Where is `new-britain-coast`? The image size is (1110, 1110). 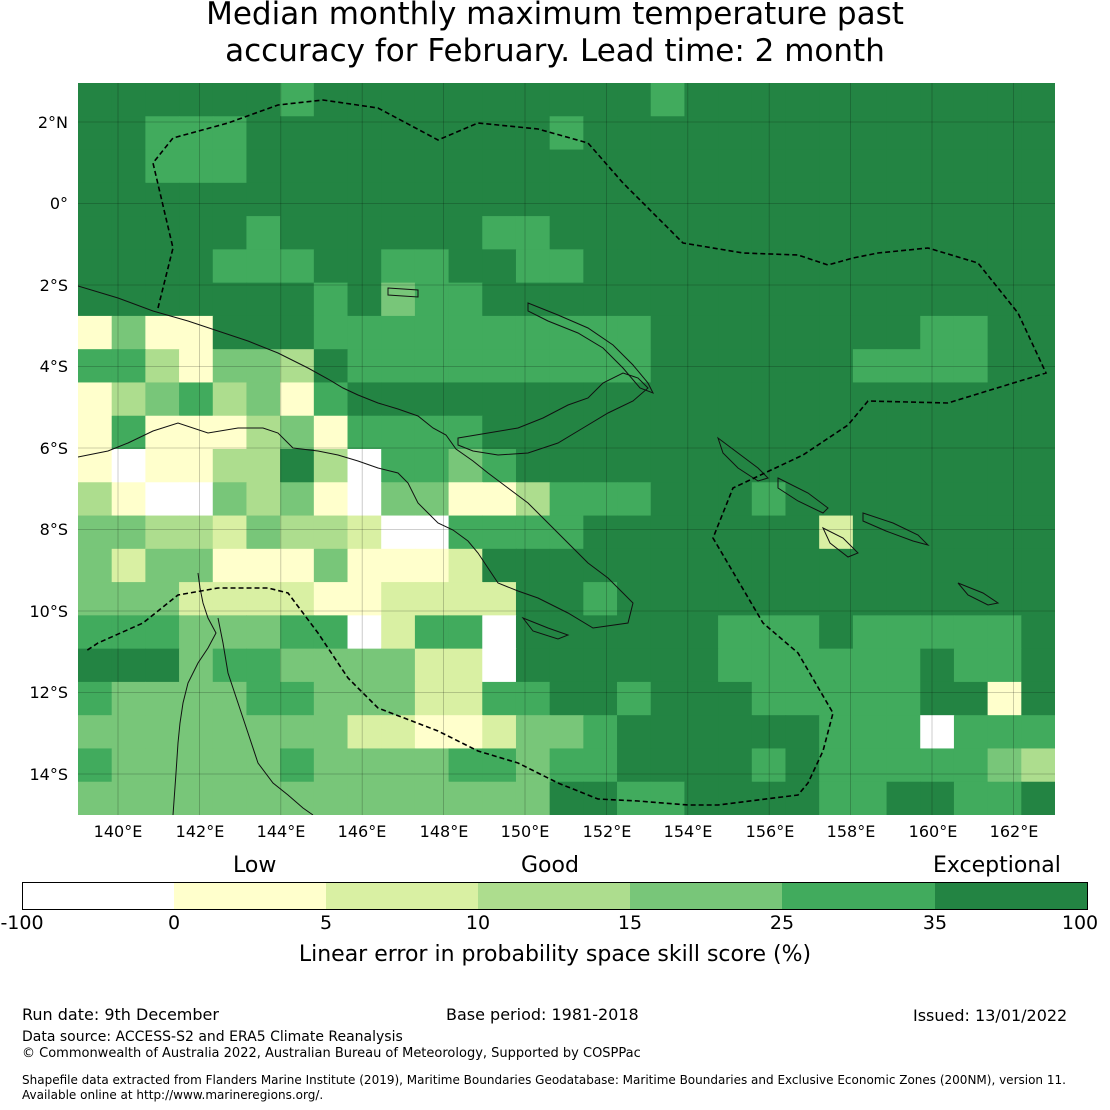
new-britain-coast is located at coordinates (553, 414).